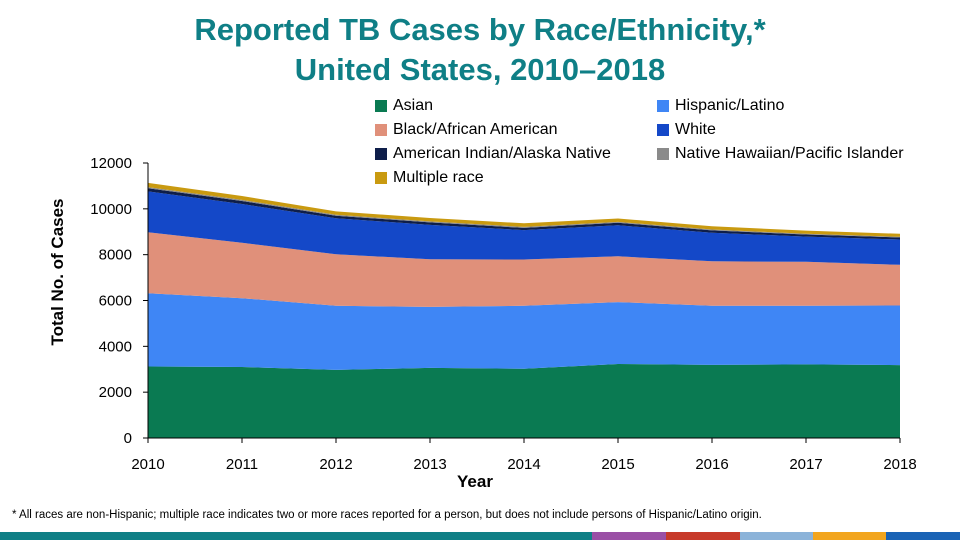 The image size is (960, 540). I want to click on x-axis-label: Year, so click(475, 481).